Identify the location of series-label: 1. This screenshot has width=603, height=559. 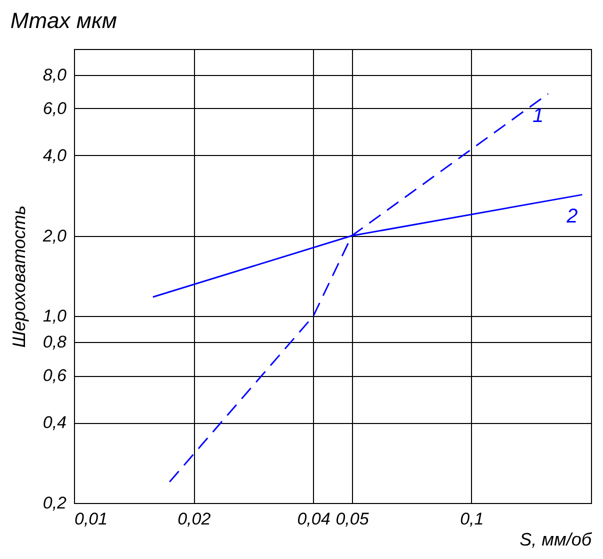
(538, 115).